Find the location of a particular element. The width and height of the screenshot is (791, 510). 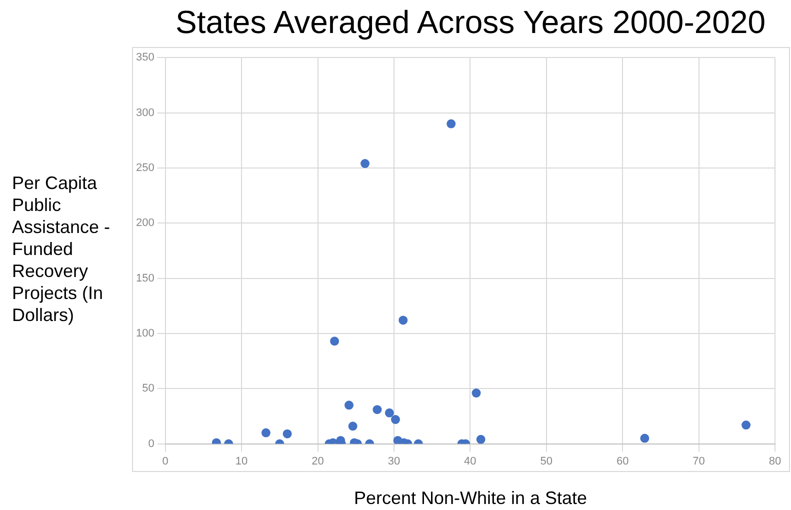

y-tick-label: 200 is located at coordinates (145, 223).